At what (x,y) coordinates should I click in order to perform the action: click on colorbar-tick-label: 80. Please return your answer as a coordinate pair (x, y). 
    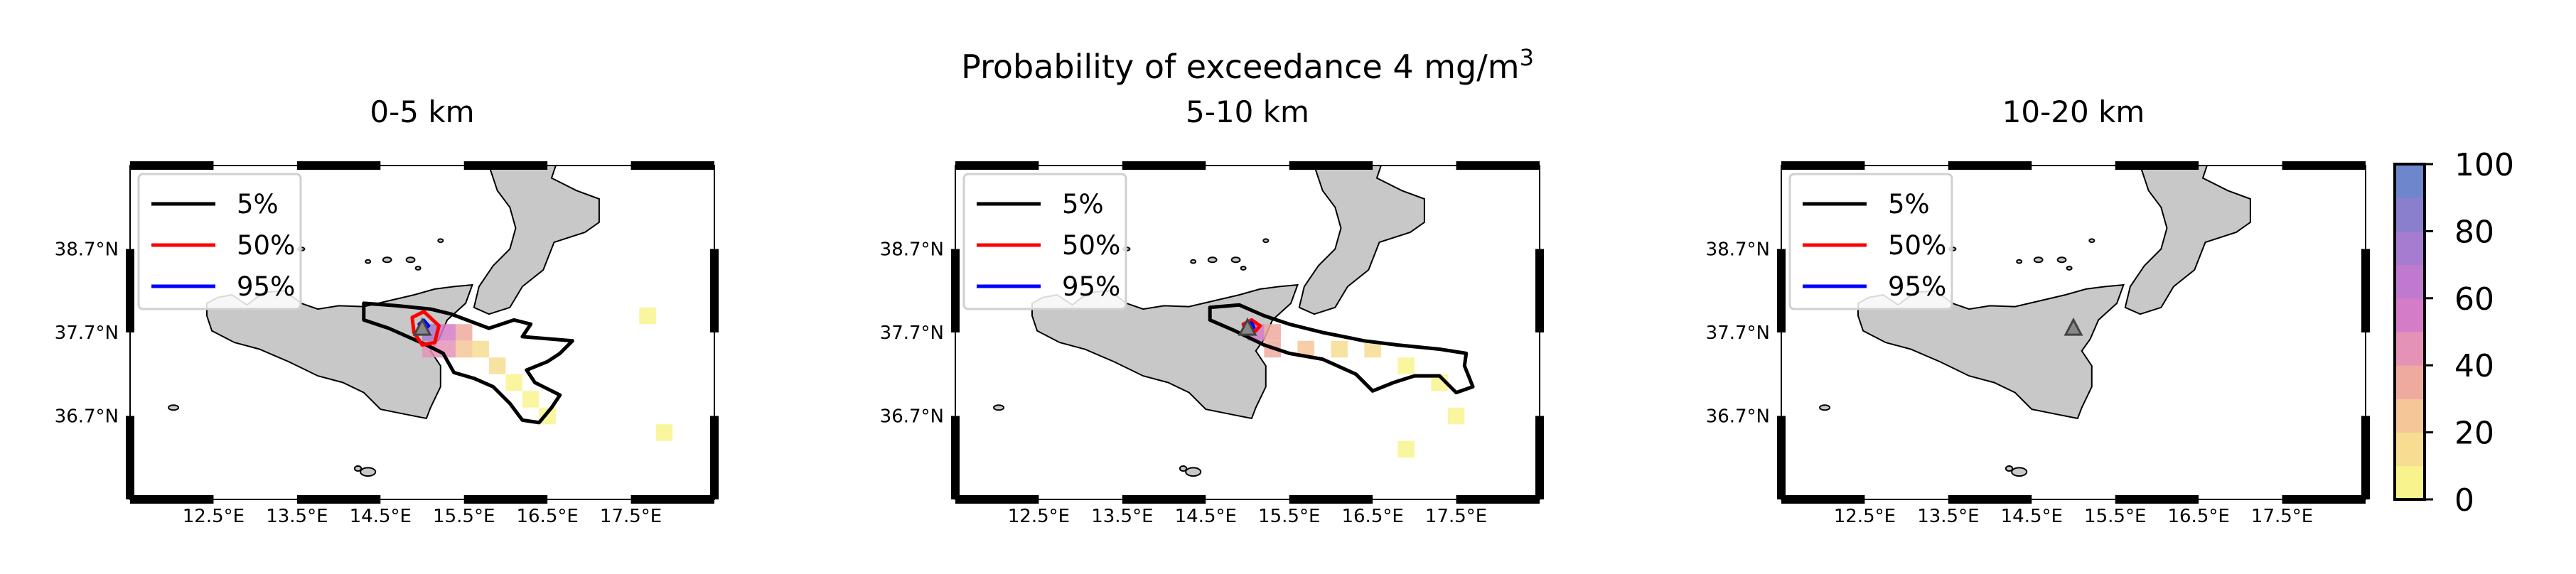
    Looking at the image, I should click on (2474, 232).